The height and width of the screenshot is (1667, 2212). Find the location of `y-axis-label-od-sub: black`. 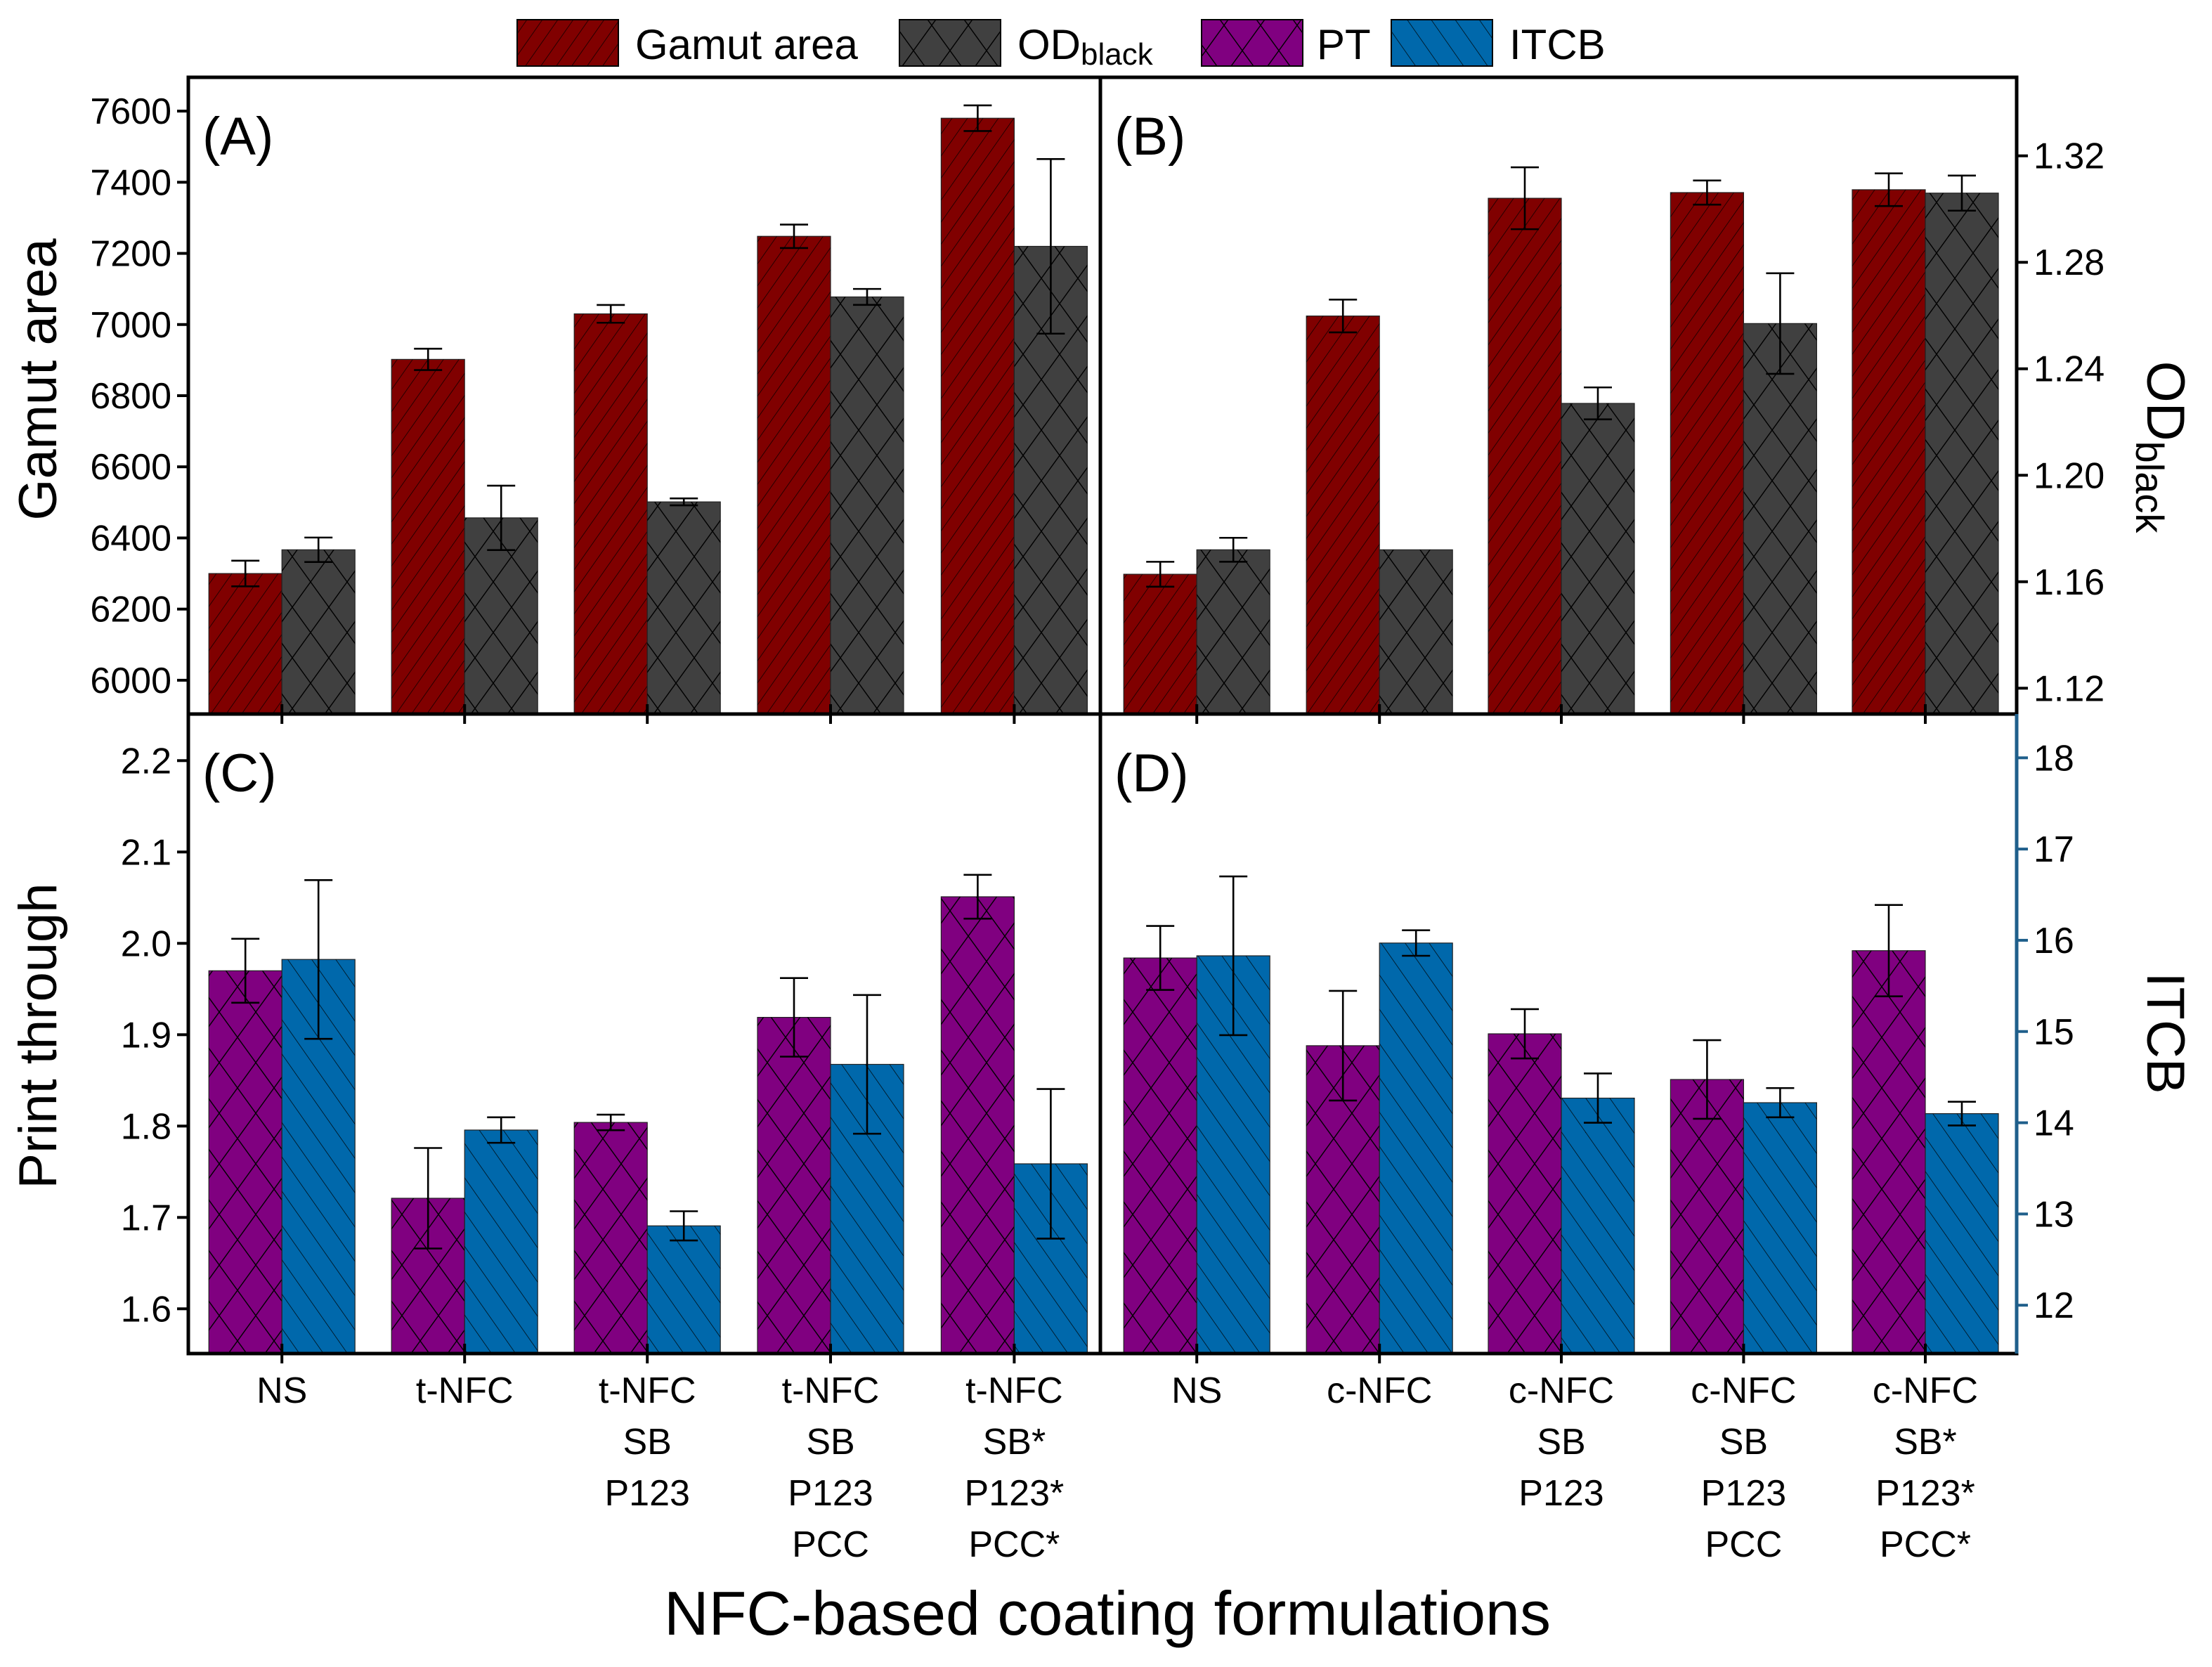

y-axis-label-od-sub: black is located at coordinates (2150, 488).